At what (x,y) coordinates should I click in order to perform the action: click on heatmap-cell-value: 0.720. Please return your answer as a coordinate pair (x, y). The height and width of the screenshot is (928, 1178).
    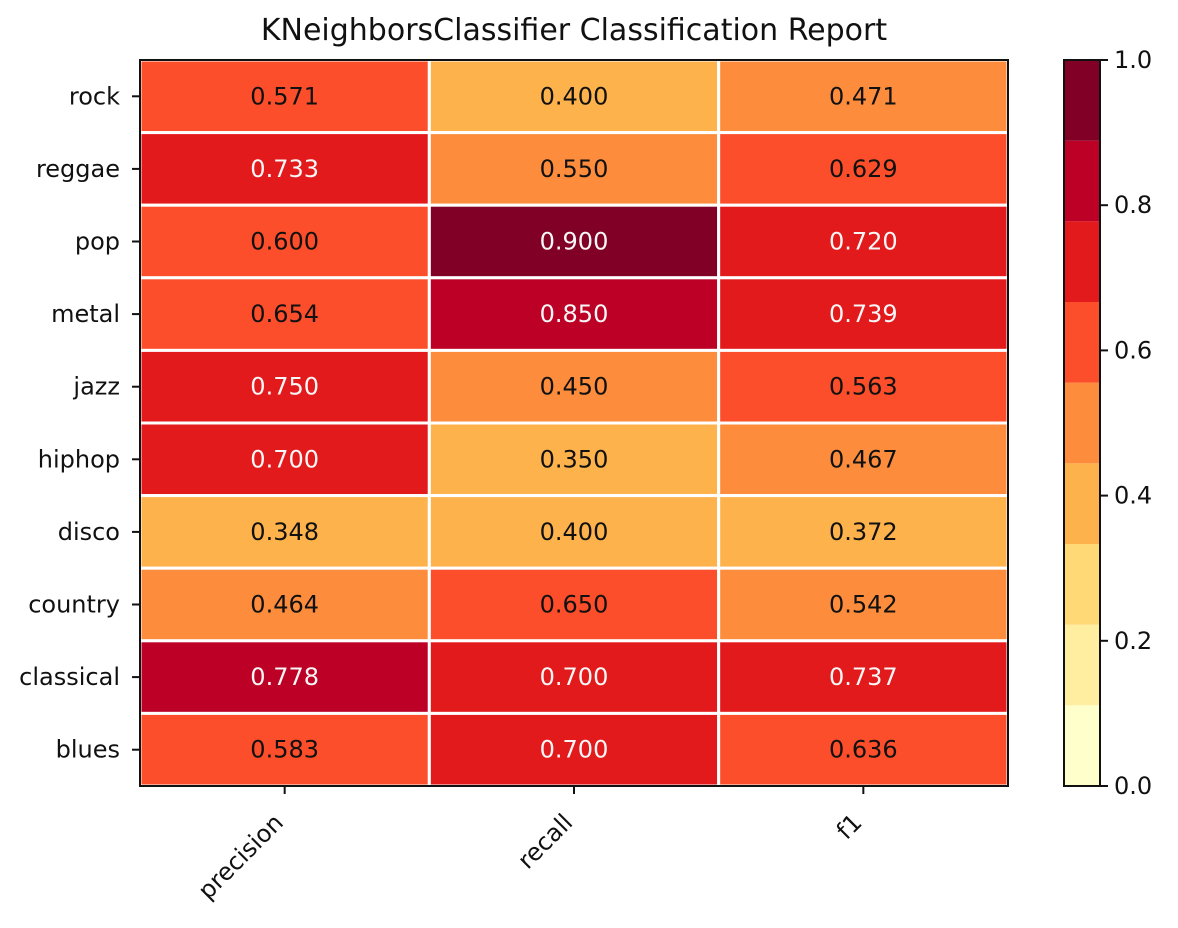
    Looking at the image, I should click on (863, 242).